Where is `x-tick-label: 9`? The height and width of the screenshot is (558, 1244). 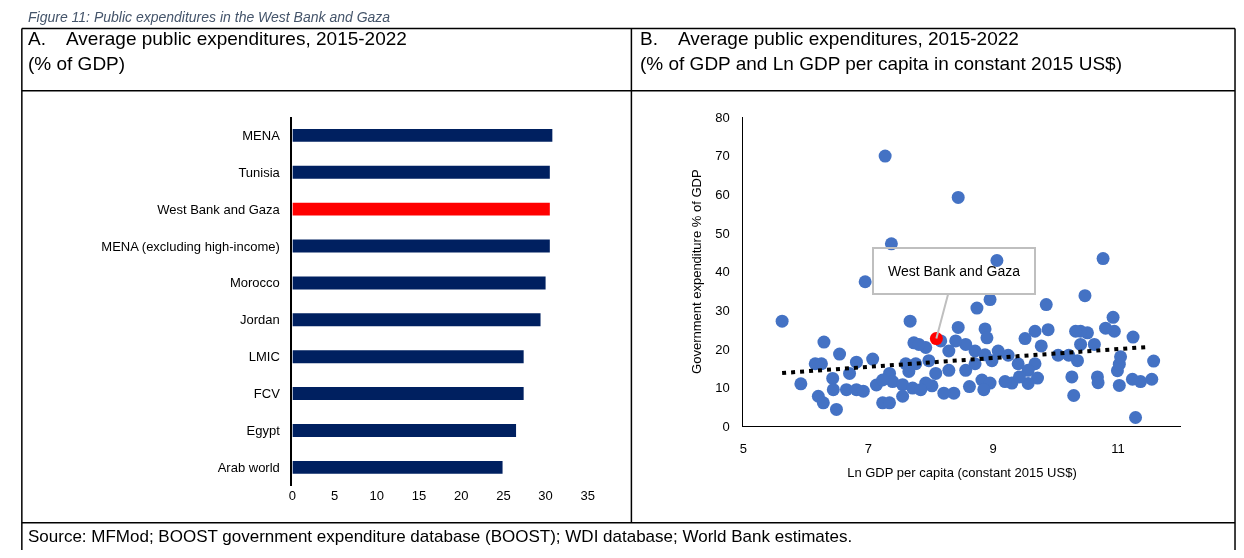
x-tick-label: 9 is located at coordinates (993, 449).